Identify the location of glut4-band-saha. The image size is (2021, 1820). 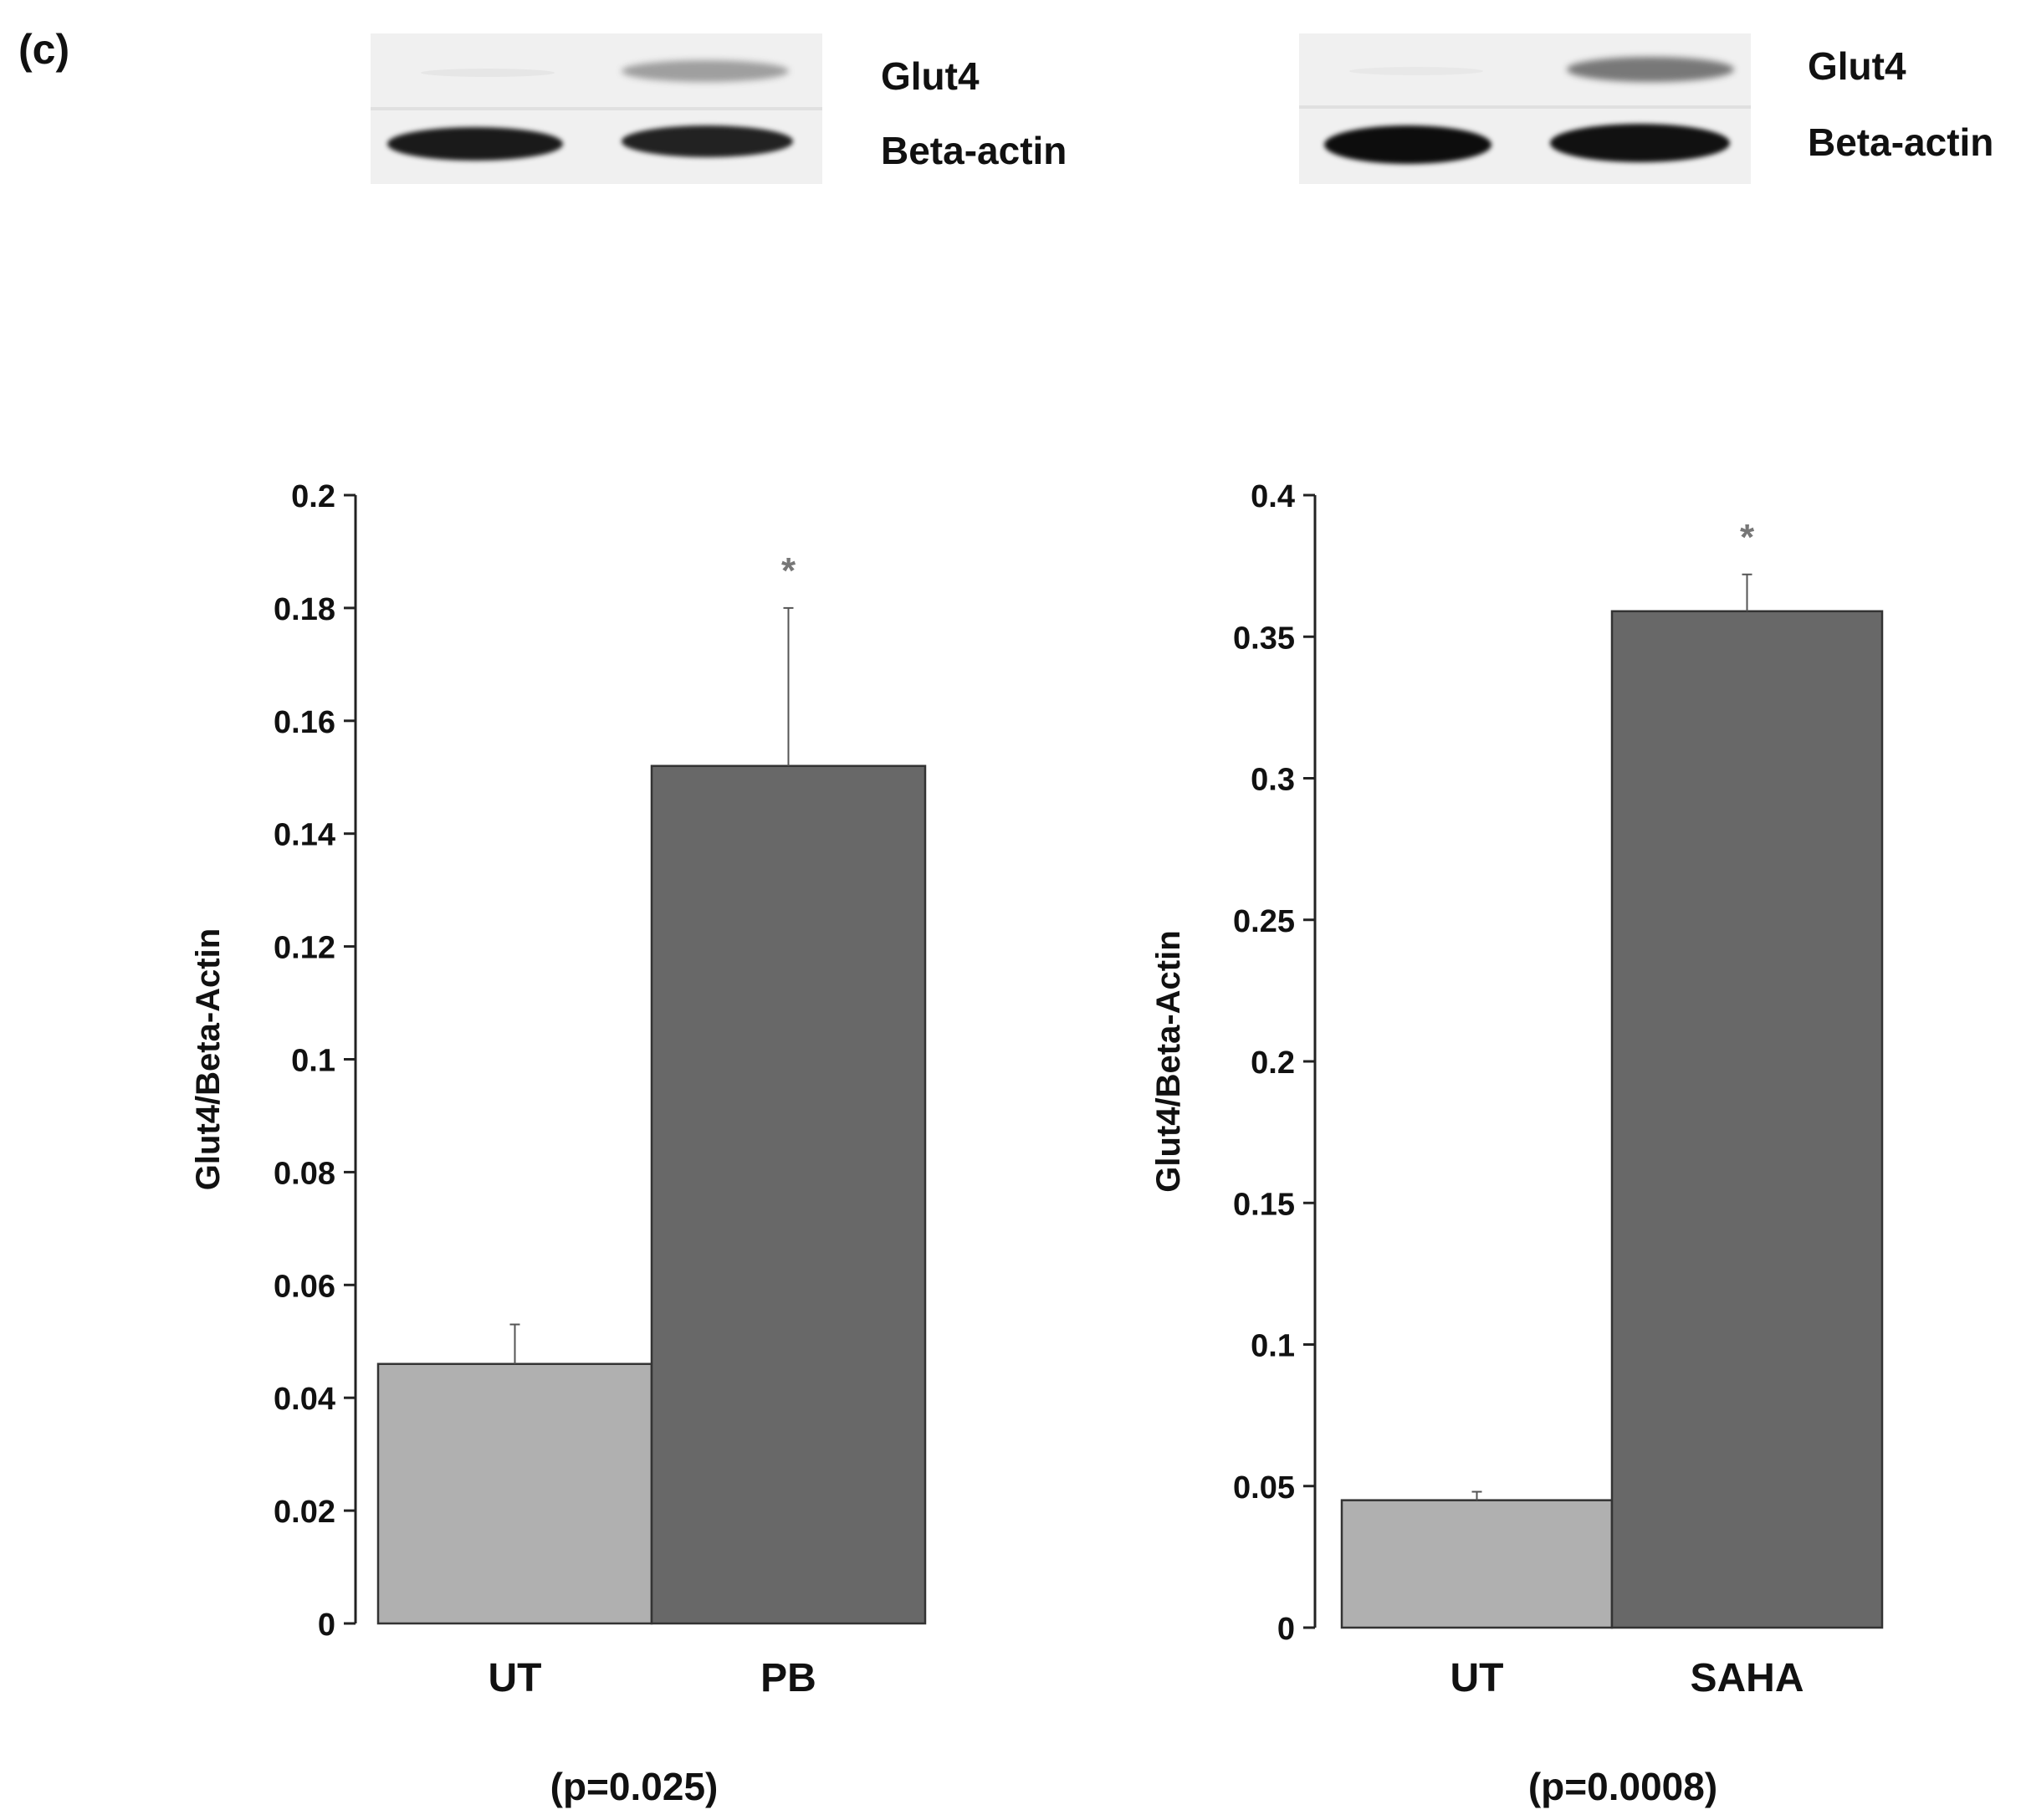
(1650, 69).